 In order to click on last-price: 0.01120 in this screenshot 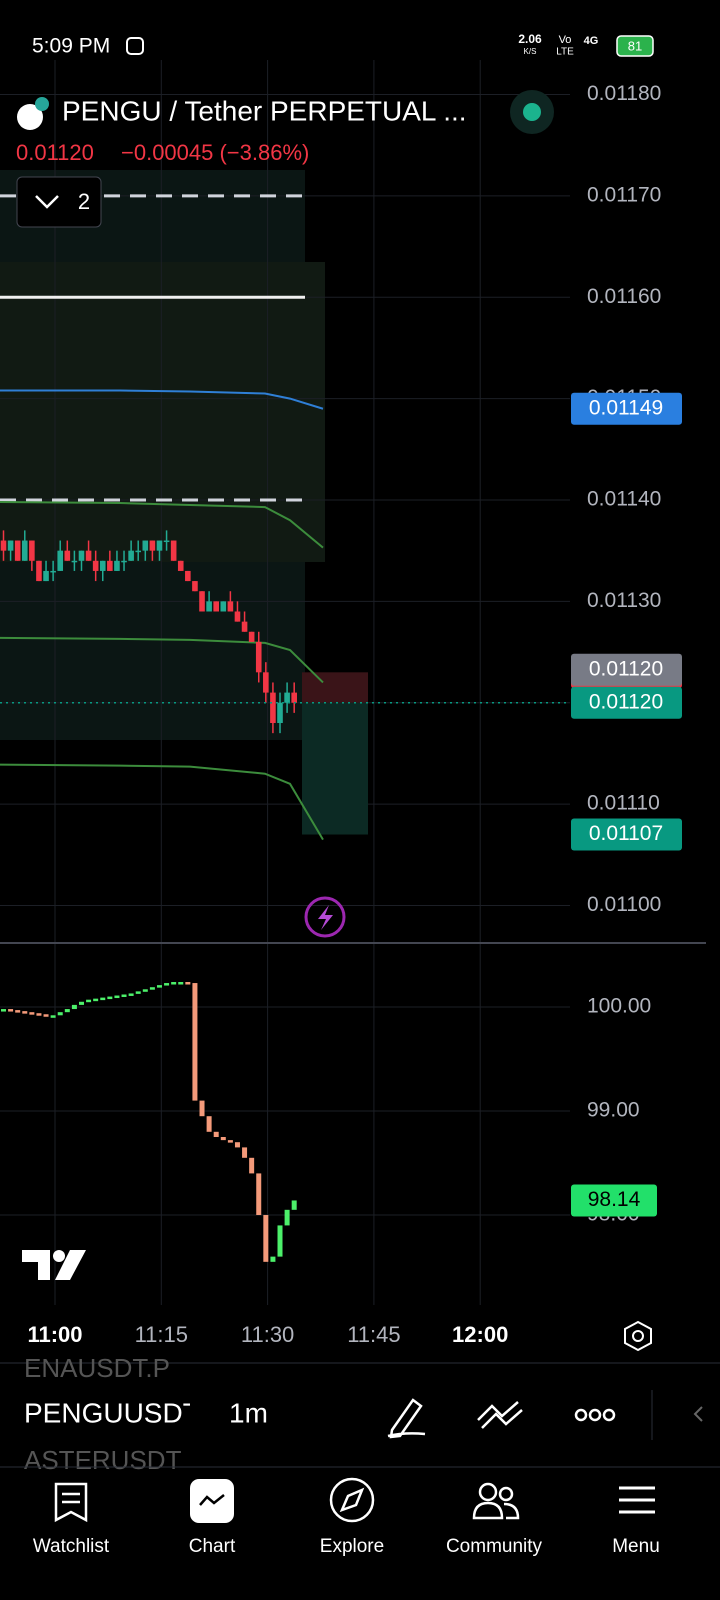, I will do `click(55, 152)`.